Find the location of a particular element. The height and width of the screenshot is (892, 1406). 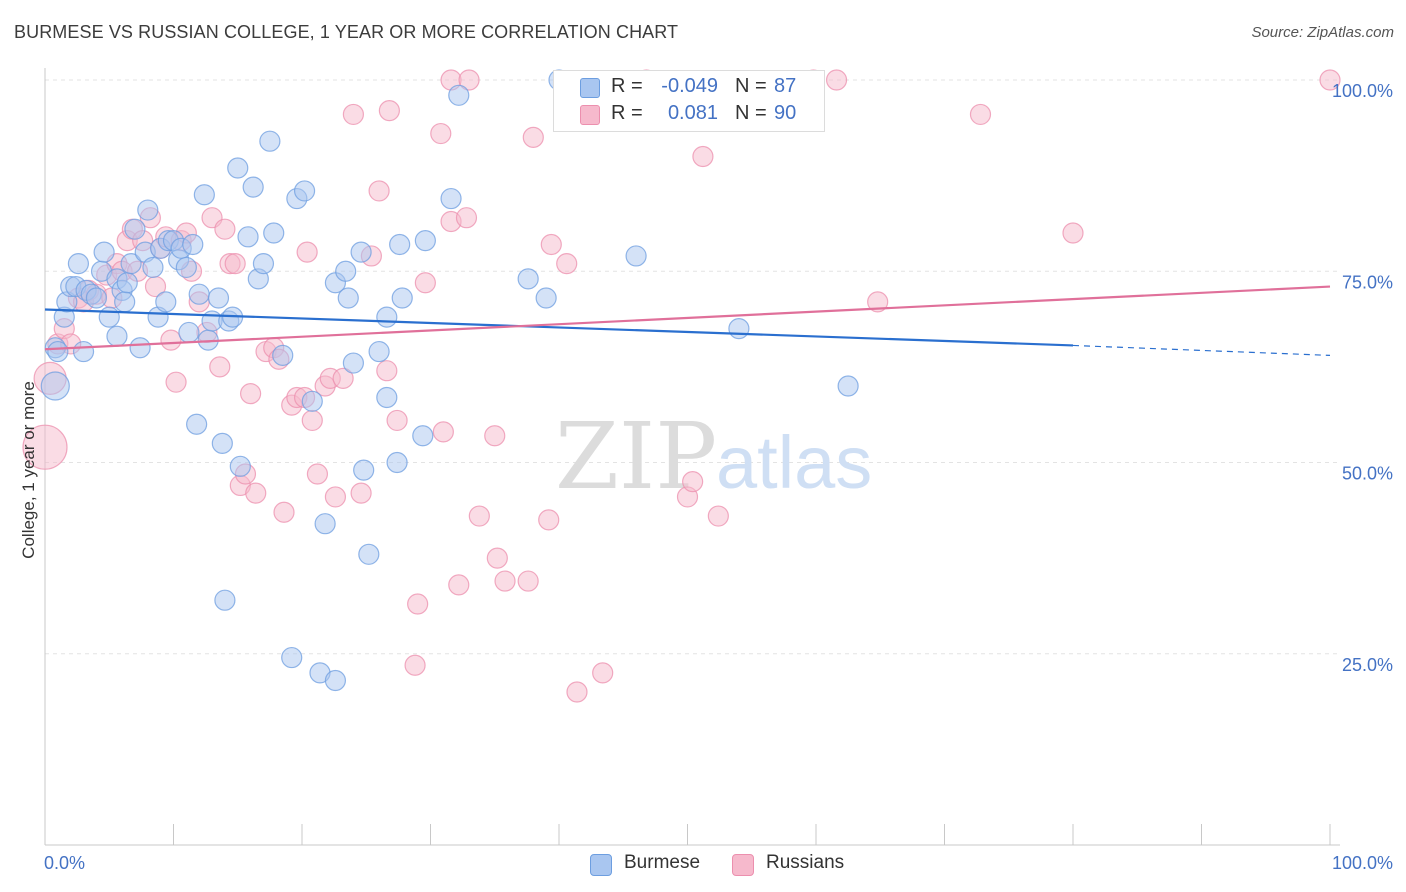

y-tick-label: 25.0% is located at coordinates (1367, 665).